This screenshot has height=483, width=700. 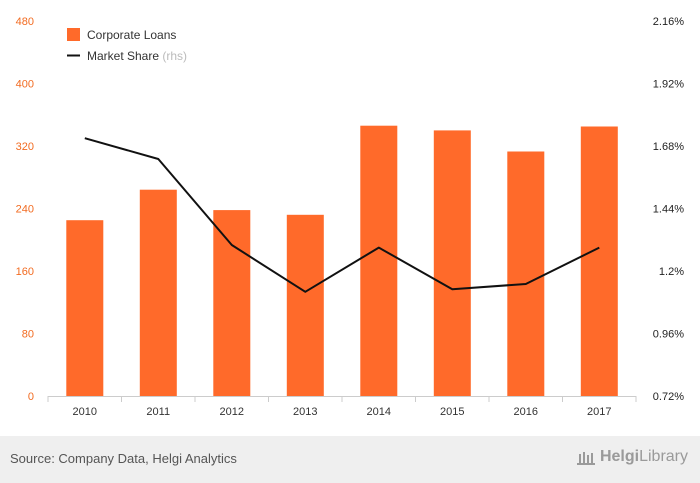 I want to click on left-y-axis: 0 80 160 240 320 400 480, so click(x=25, y=209).